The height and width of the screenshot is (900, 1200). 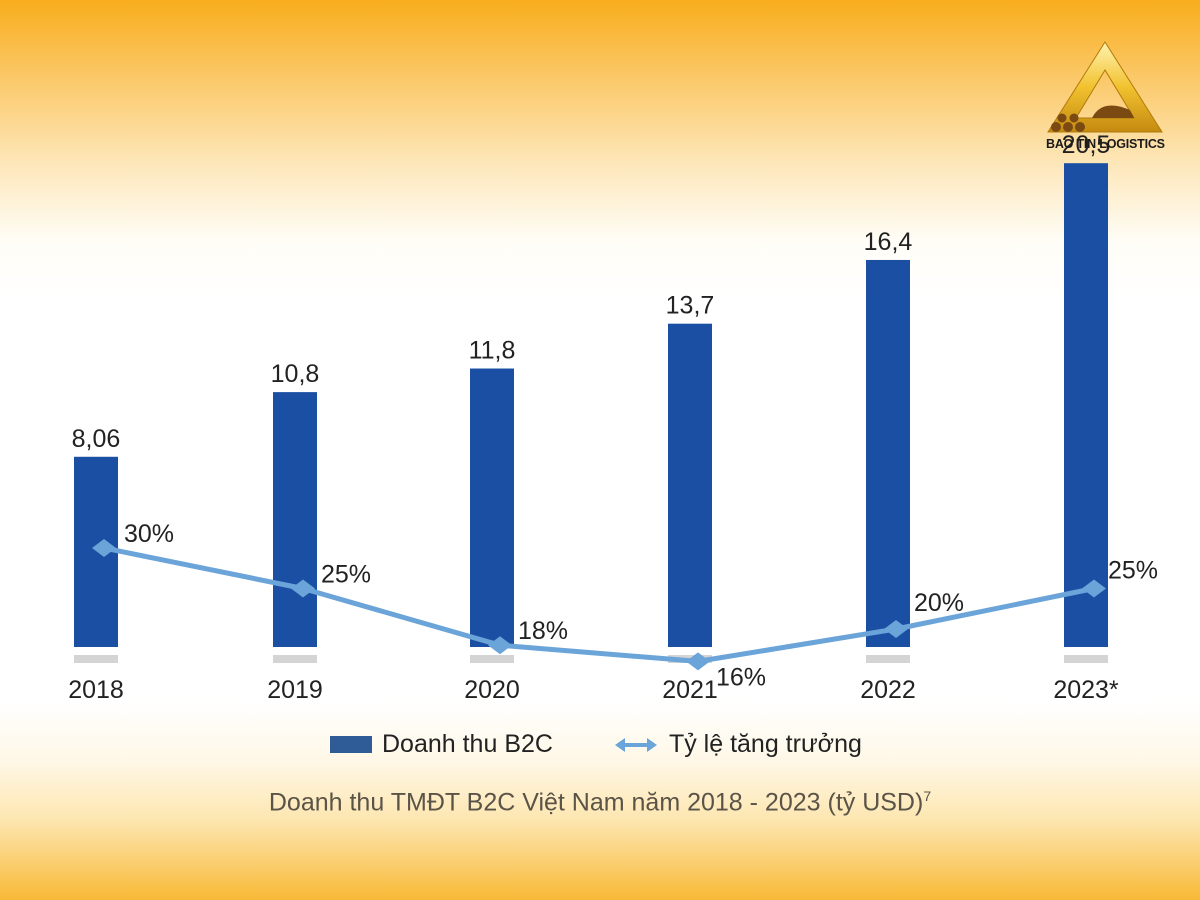 I want to click on double-arrow-icon, so click(x=635, y=744).